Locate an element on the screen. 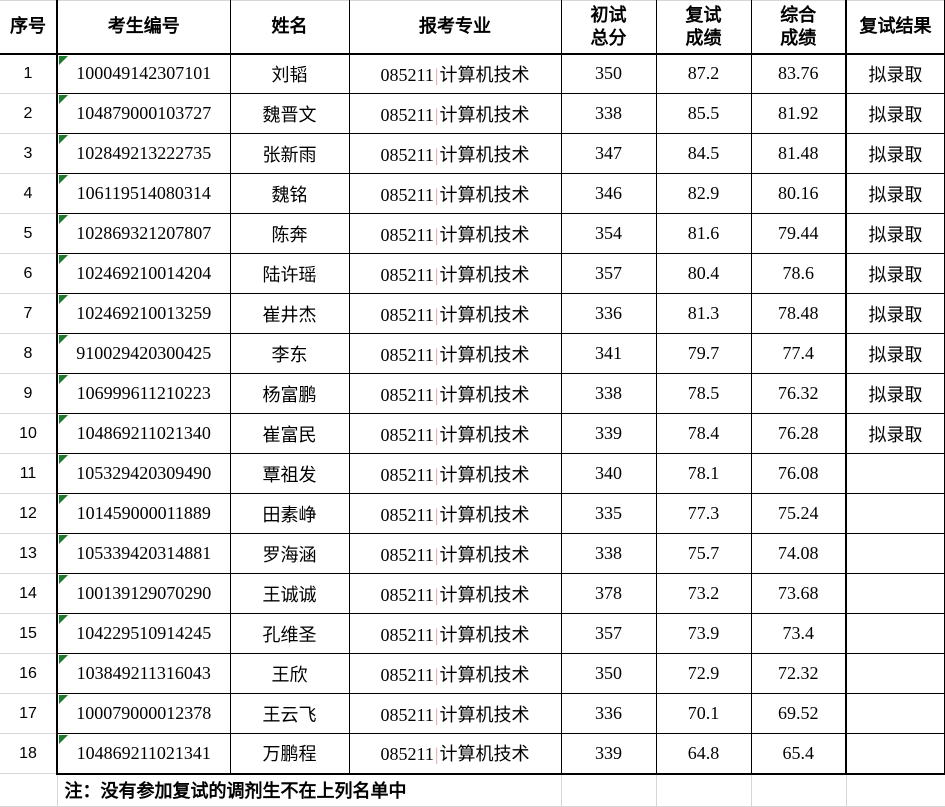 Image resolution: width=945 pixels, height=807 pixels. composite-score-cell: 79.44 is located at coordinates (798, 233).